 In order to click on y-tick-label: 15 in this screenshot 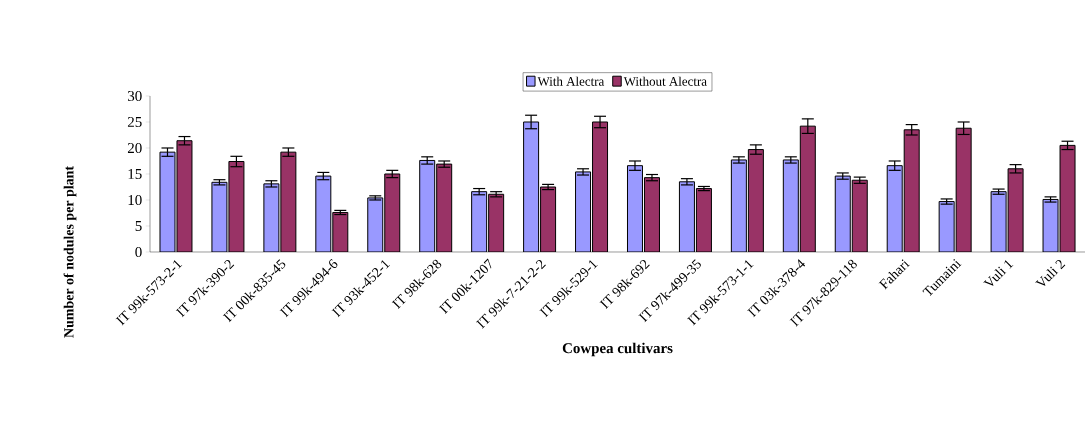, I will do `click(135, 173)`.